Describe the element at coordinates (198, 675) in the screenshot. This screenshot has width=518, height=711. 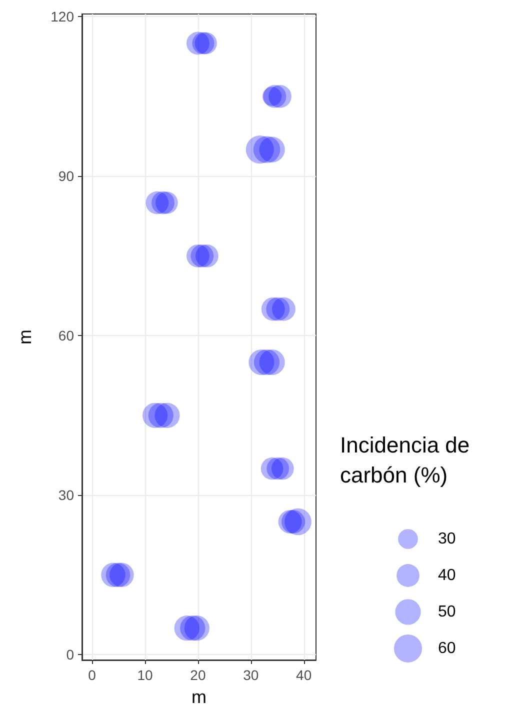
I see `x-tick-label: 20` at that location.